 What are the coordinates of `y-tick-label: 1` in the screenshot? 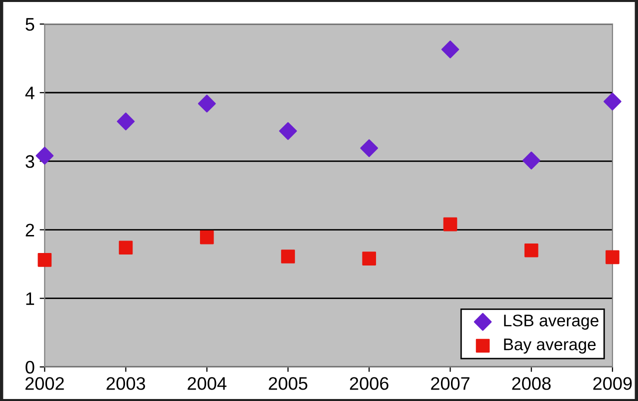 It's located at (30, 298).